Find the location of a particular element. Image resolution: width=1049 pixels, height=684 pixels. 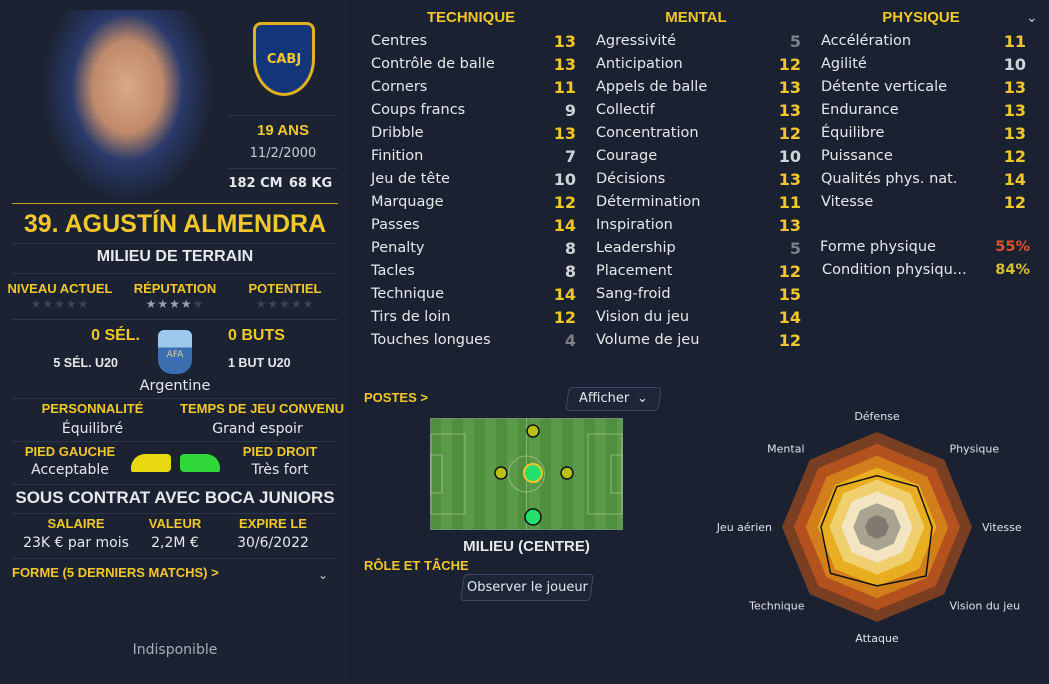

radar-axis-label: Vision du jeu is located at coordinates (985, 606).